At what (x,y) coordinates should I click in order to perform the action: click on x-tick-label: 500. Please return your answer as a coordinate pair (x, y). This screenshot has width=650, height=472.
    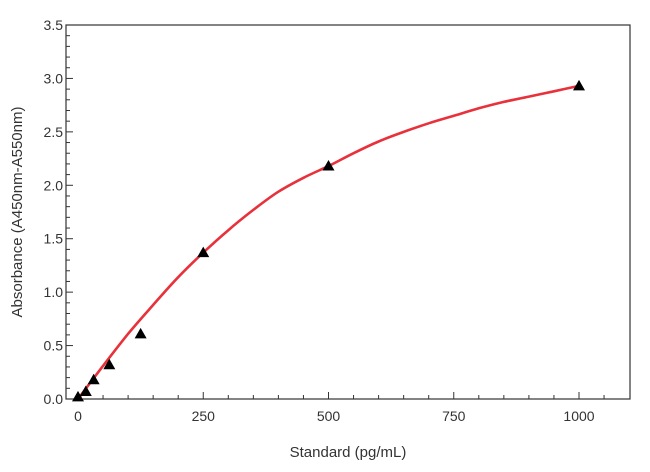
    Looking at the image, I should click on (329, 416).